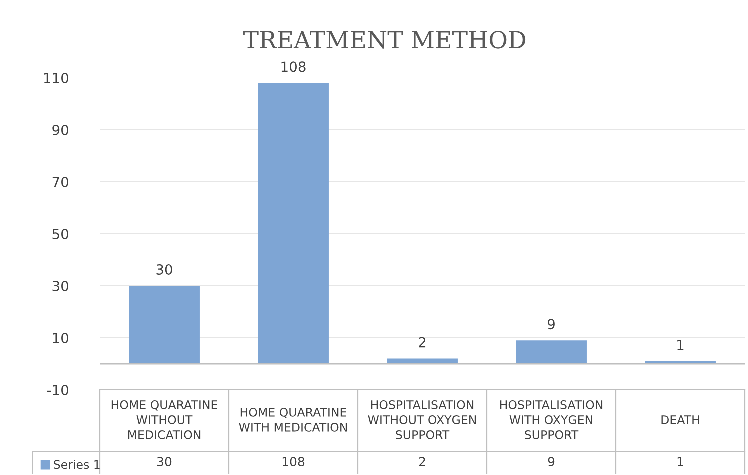  What do you see at coordinates (293, 462) in the screenshot?
I see `text: 108` at bounding box center [293, 462].